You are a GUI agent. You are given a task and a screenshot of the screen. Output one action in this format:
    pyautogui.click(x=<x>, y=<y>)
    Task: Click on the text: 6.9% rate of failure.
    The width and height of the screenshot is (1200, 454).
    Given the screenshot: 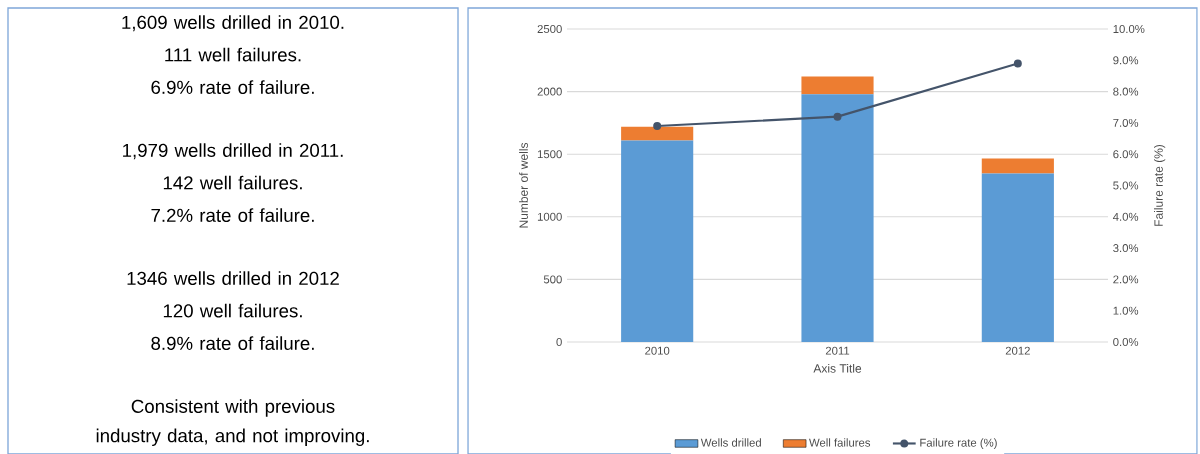 What is the action you would take?
    pyautogui.click(x=232, y=87)
    